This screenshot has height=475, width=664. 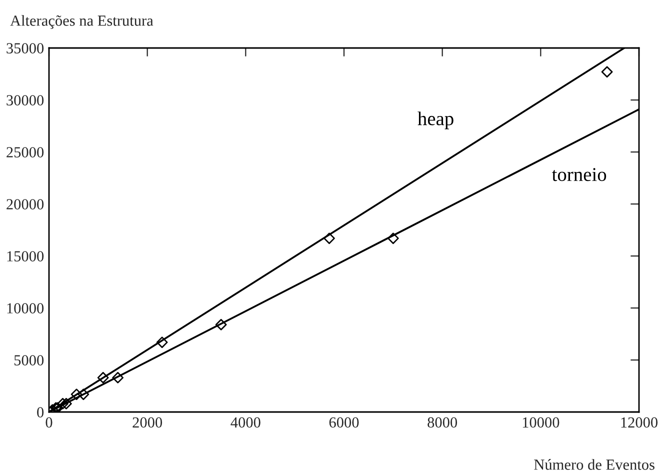 I want to click on y-tick-label: 30000, so click(x=25, y=100).